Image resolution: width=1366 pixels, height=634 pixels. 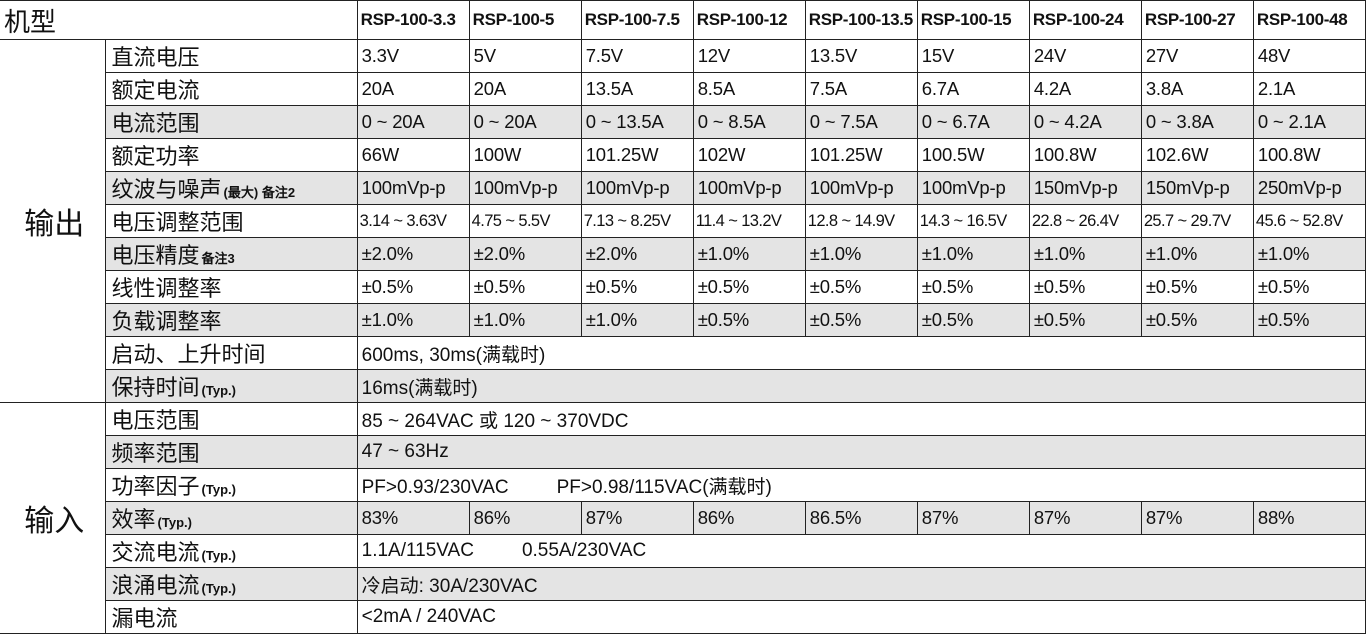 I want to click on value-cell: 100W, so click(x=525, y=155).